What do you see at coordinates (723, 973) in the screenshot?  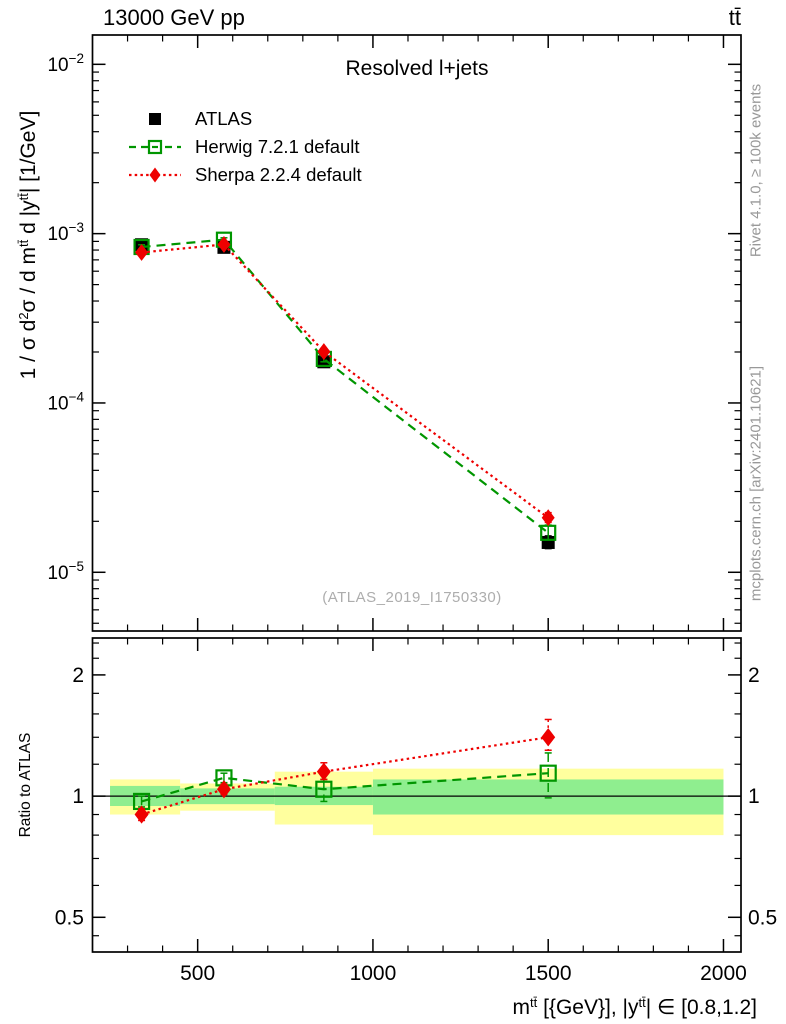 I see `x-axis-tick-label: 2000` at bounding box center [723, 973].